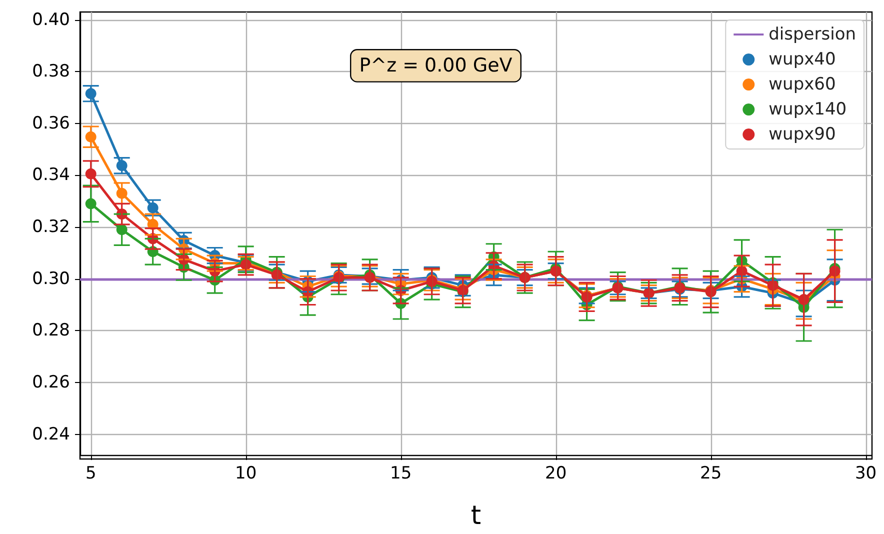 The height and width of the screenshot is (534, 884). Describe the element at coordinates (711, 474) in the screenshot. I see `x-tick-label: 25` at that location.